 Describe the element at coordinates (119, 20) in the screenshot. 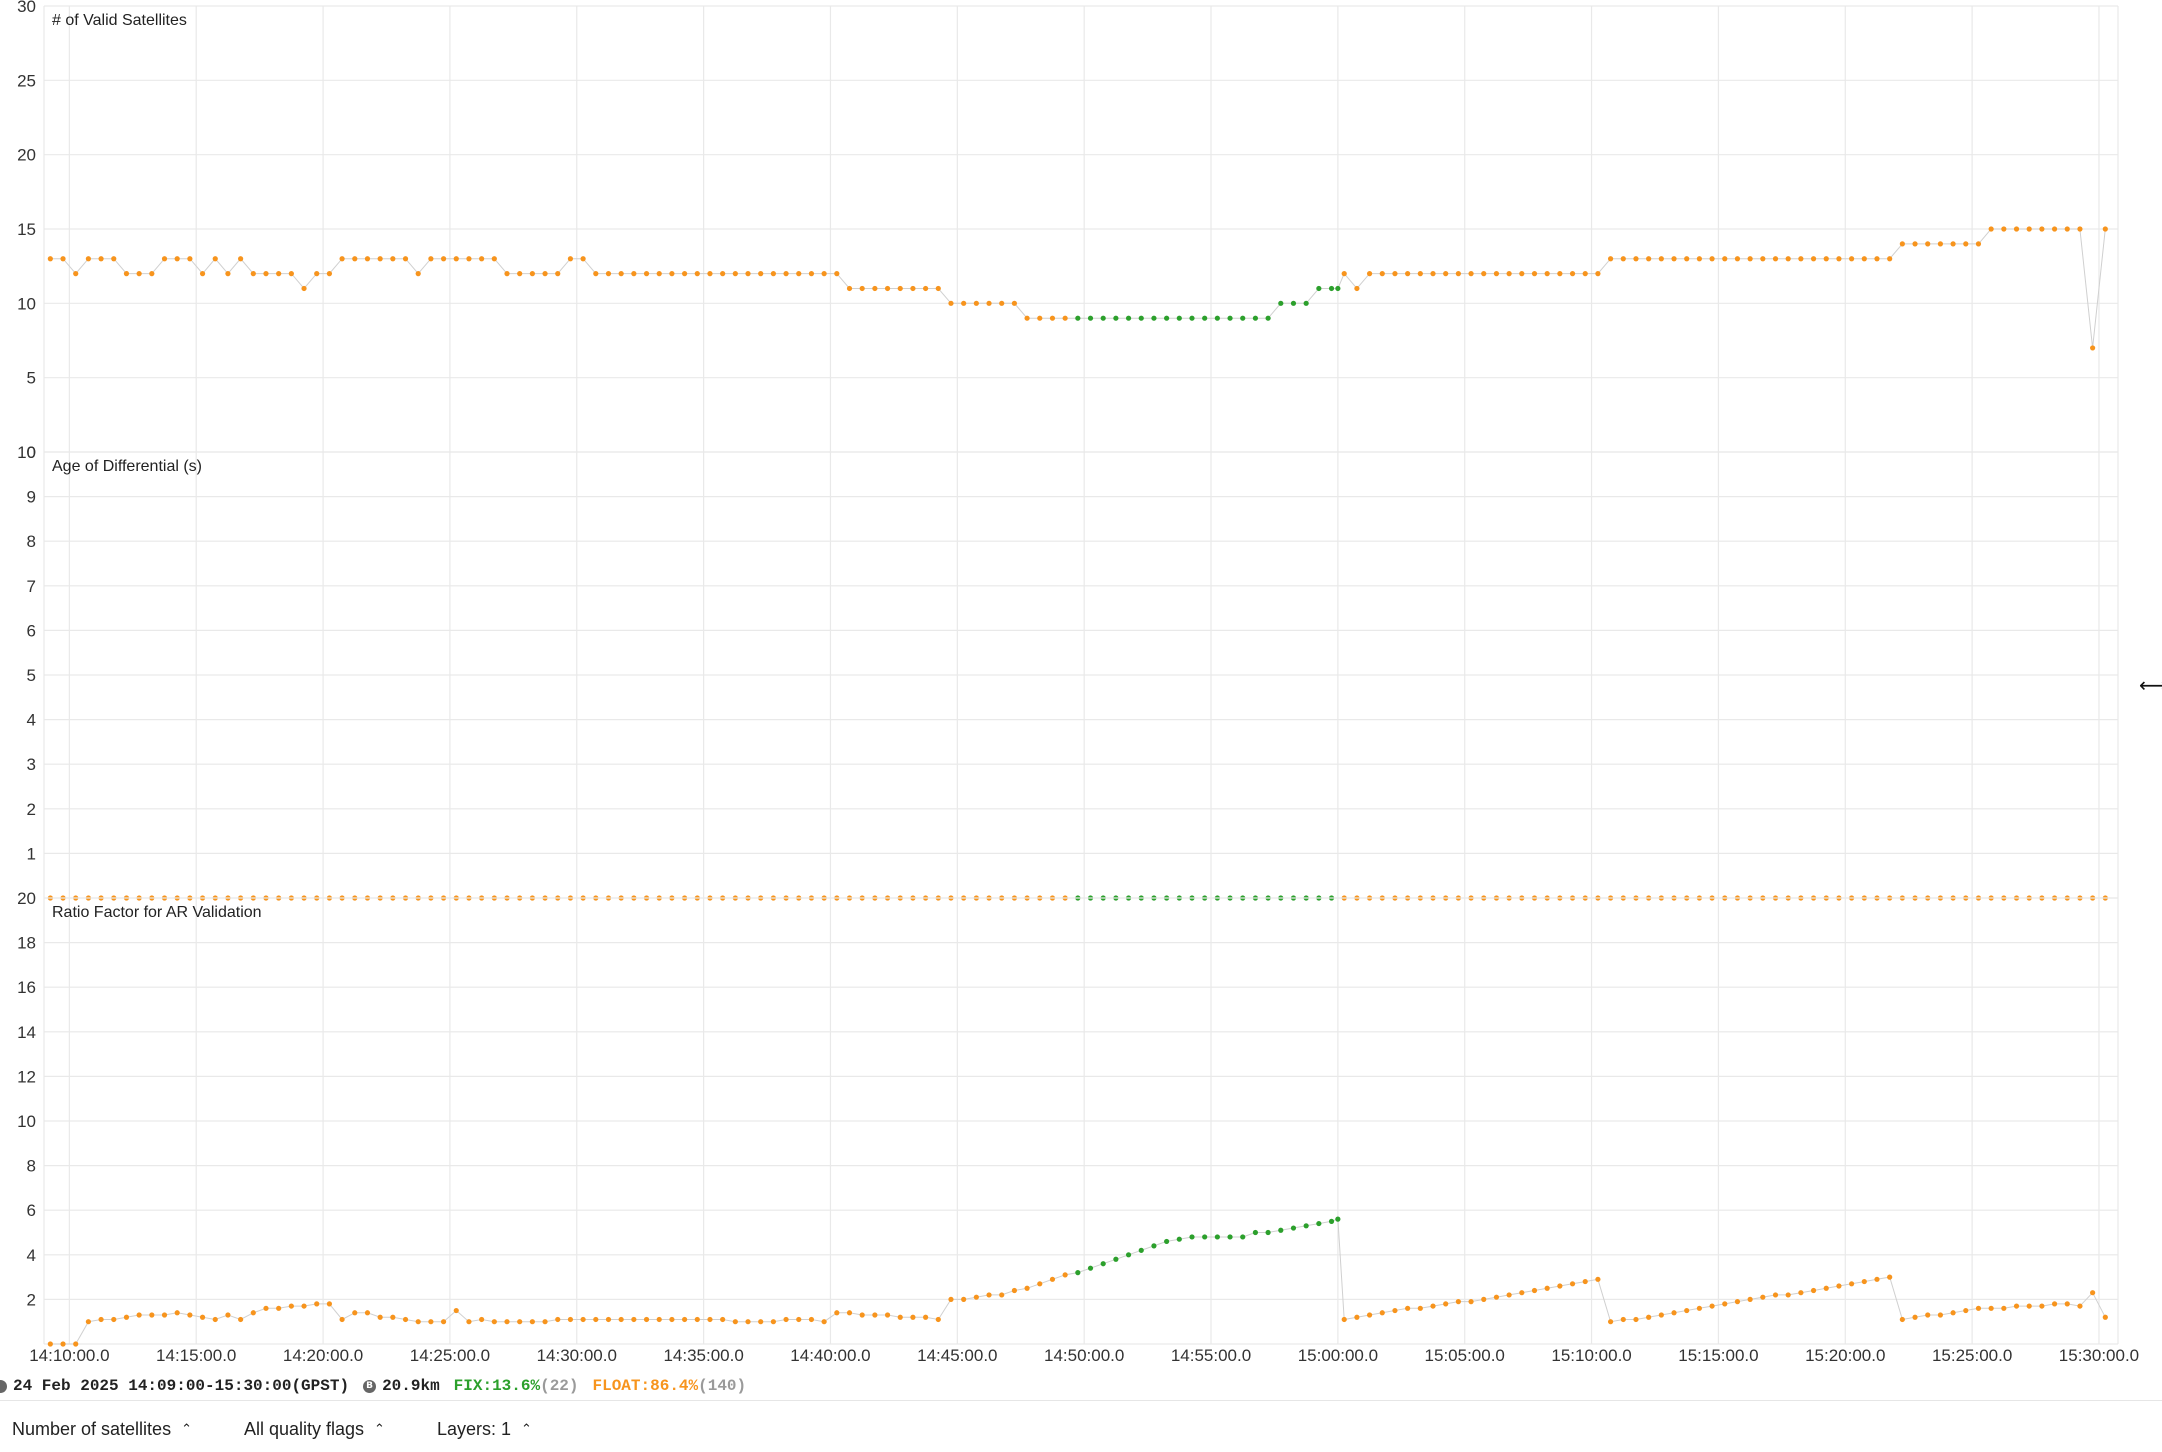

I see `panel-title: # of Valid Satellites` at that location.